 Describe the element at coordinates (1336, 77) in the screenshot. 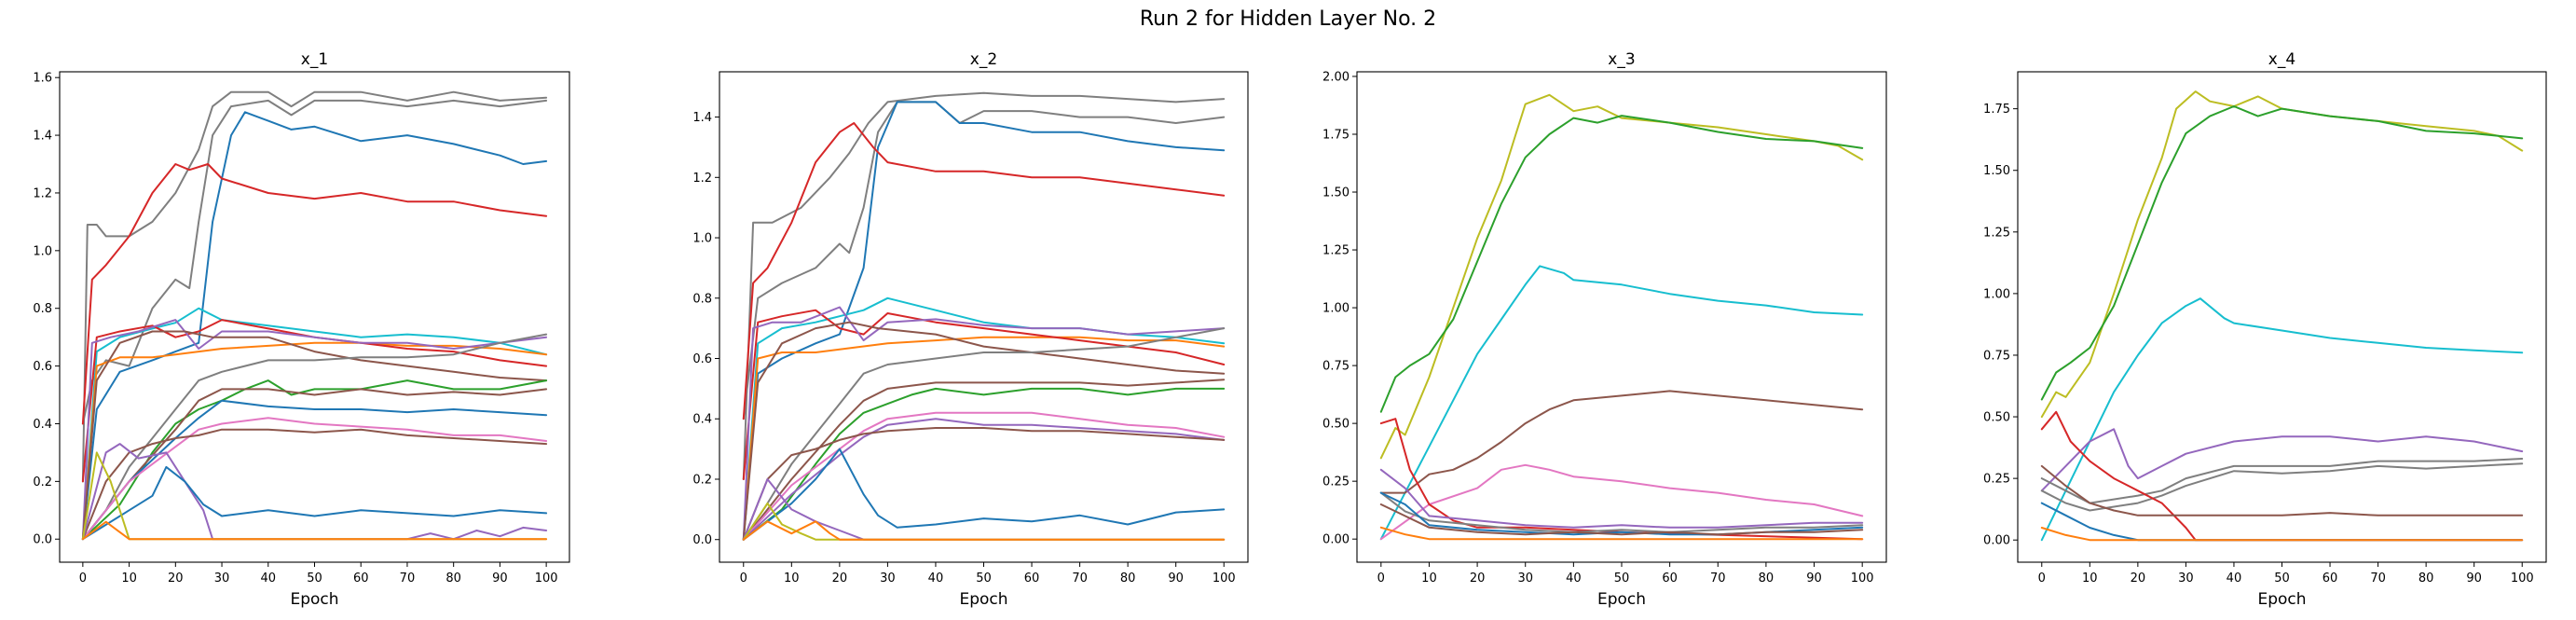

I see `y-tick-label: 2.00` at that location.